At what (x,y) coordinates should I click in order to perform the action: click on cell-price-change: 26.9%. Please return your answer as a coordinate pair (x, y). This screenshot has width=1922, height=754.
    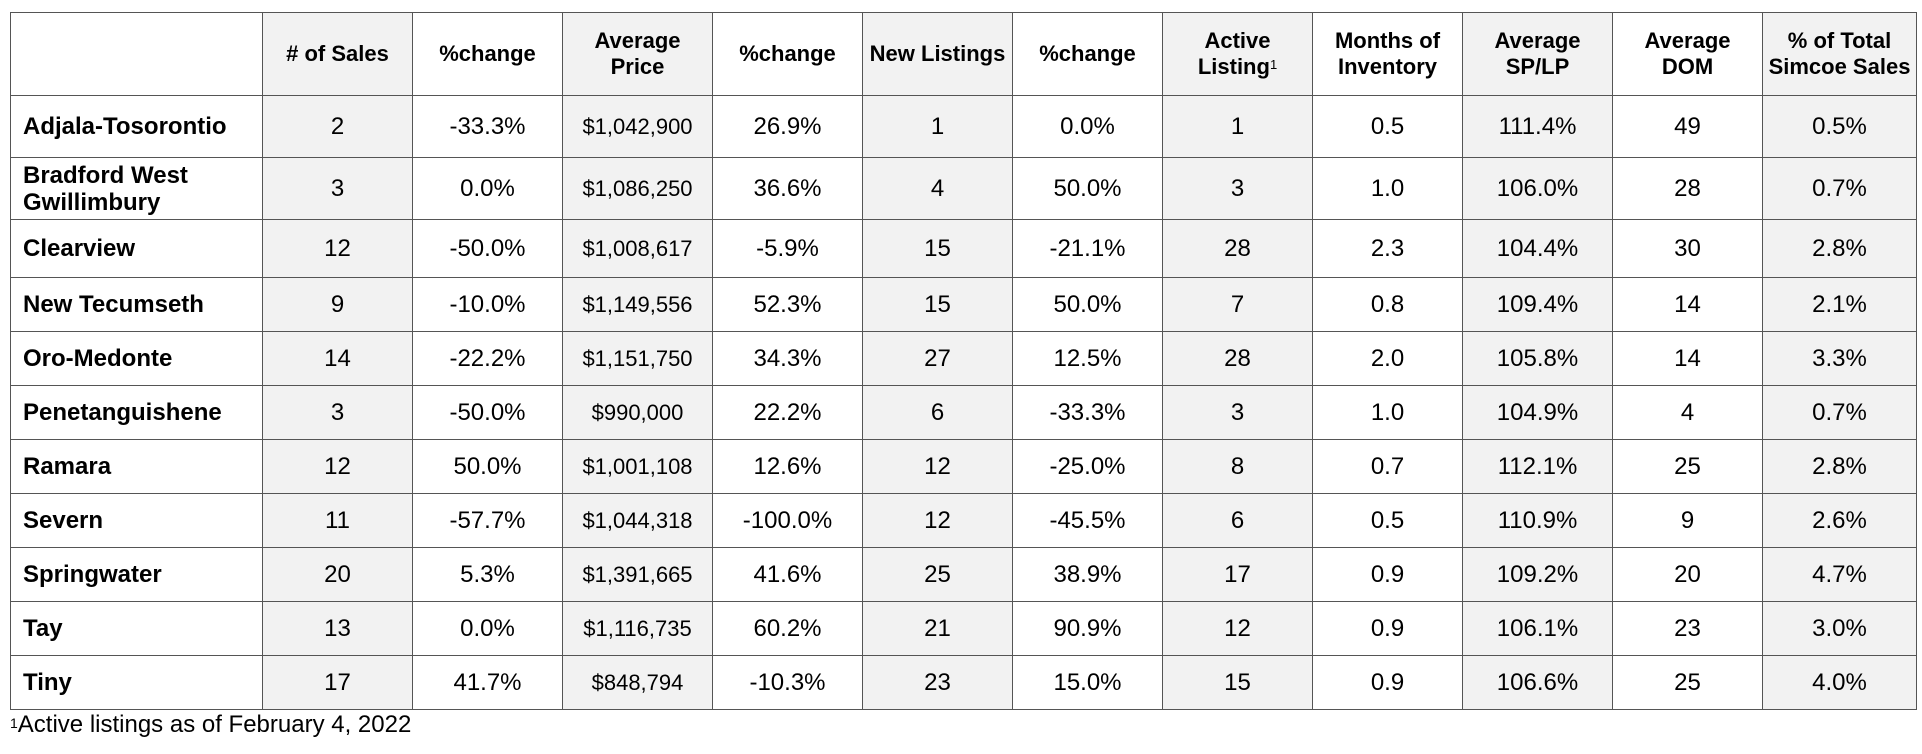
    Looking at the image, I should click on (787, 126).